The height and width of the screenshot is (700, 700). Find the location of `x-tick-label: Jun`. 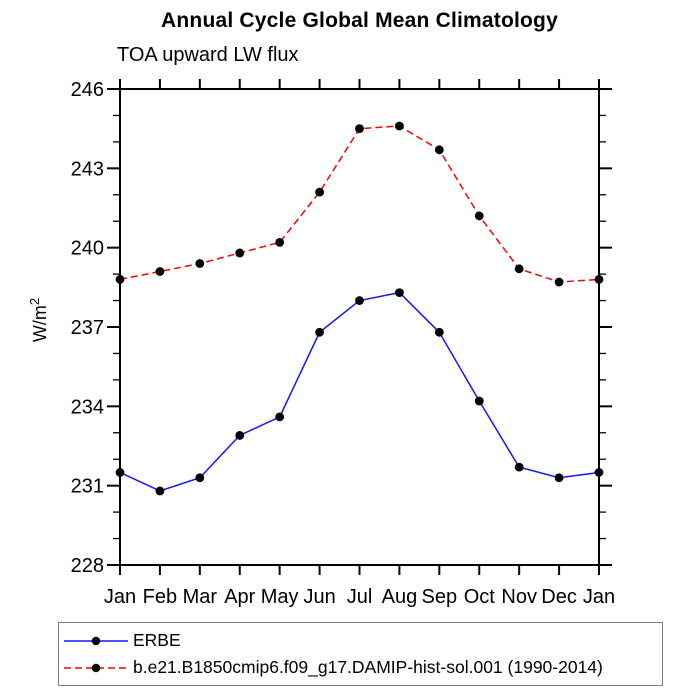

x-tick-label: Jun is located at coordinates (319, 597).